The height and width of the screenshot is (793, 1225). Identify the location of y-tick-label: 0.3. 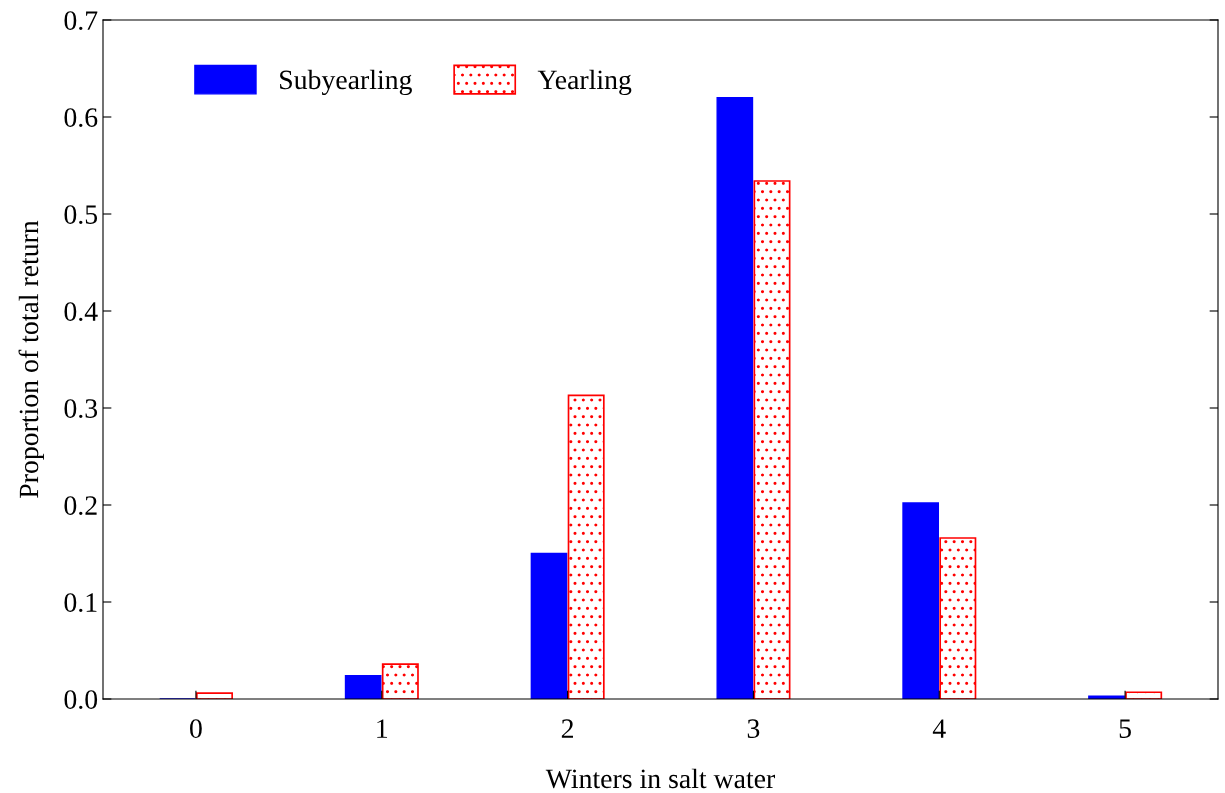
(81, 409).